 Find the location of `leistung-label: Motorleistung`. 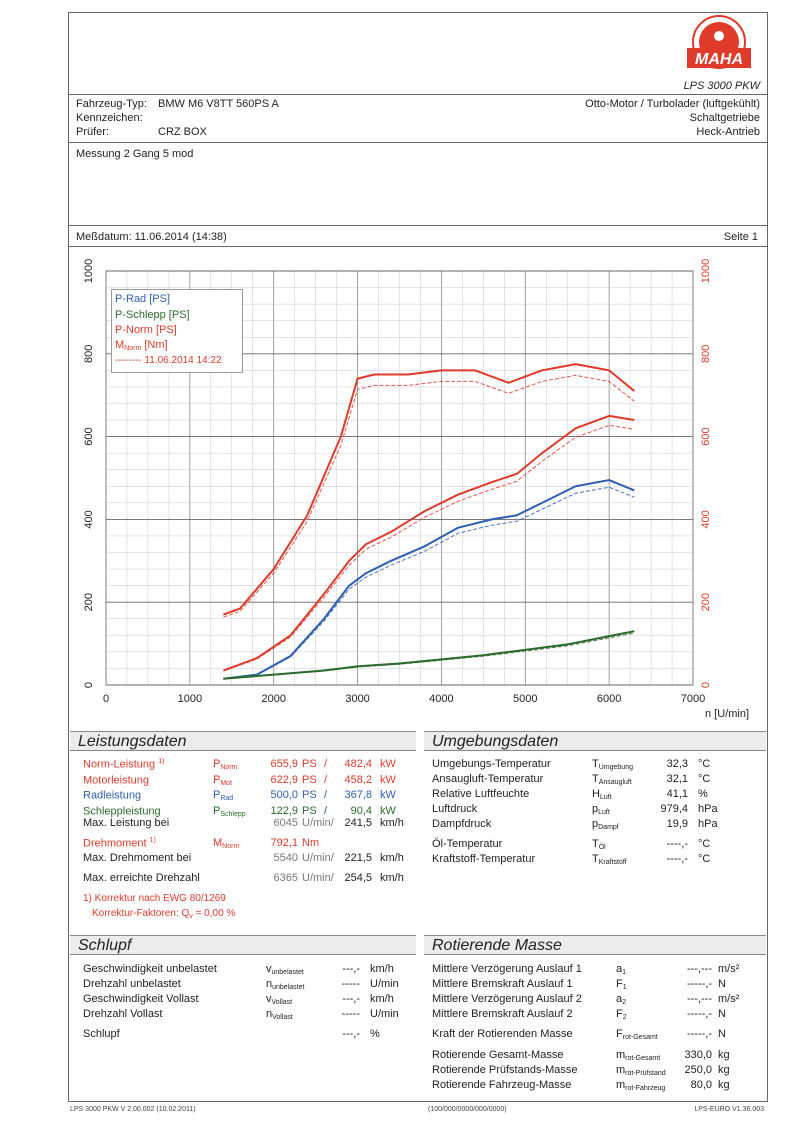

leistung-label: Motorleistung is located at coordinates (116, 780).